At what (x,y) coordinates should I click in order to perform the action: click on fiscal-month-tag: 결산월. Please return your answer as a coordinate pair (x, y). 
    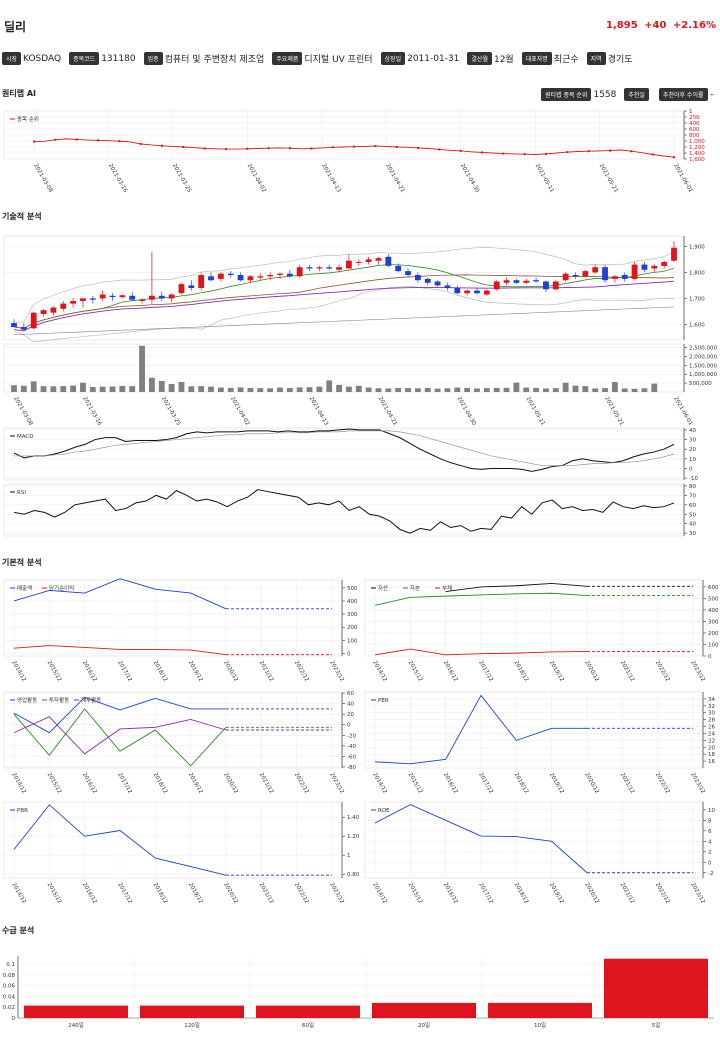
    Looking at the image, I should click on (479, 58).